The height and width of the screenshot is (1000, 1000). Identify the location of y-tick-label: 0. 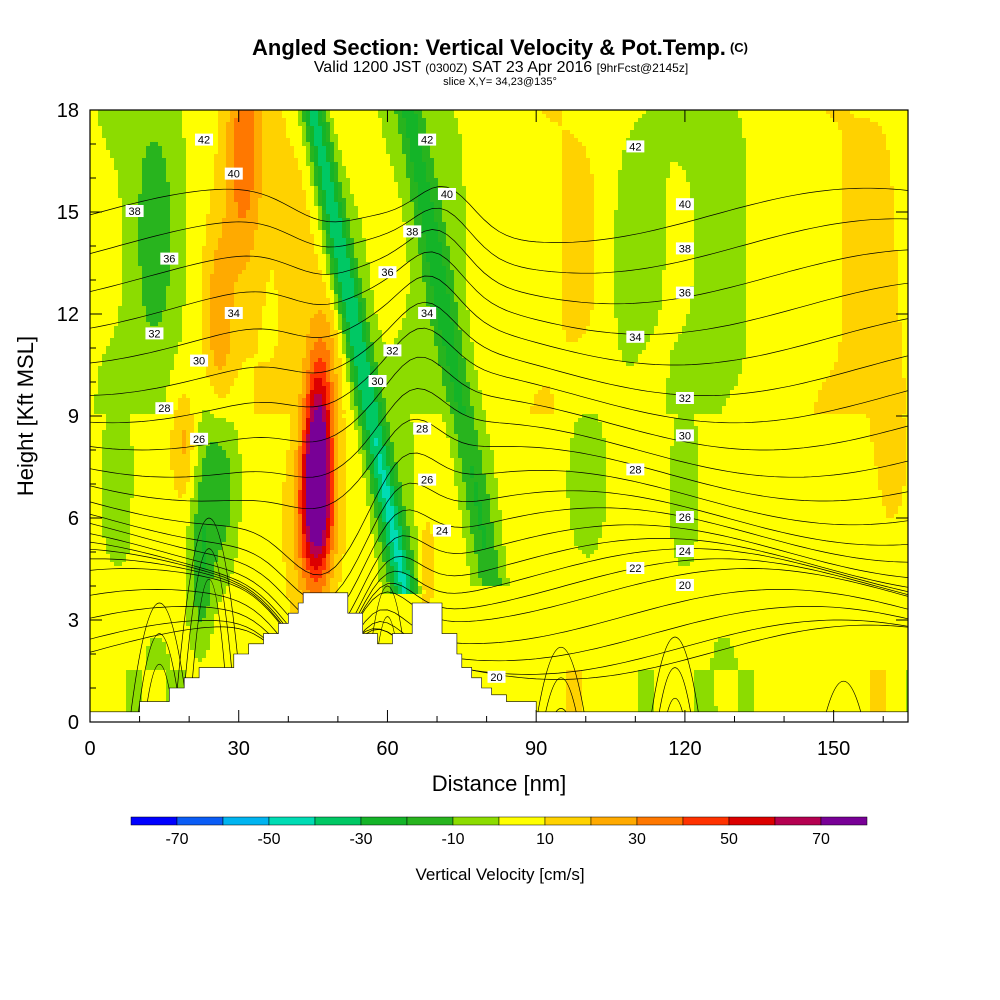
(73, 723).